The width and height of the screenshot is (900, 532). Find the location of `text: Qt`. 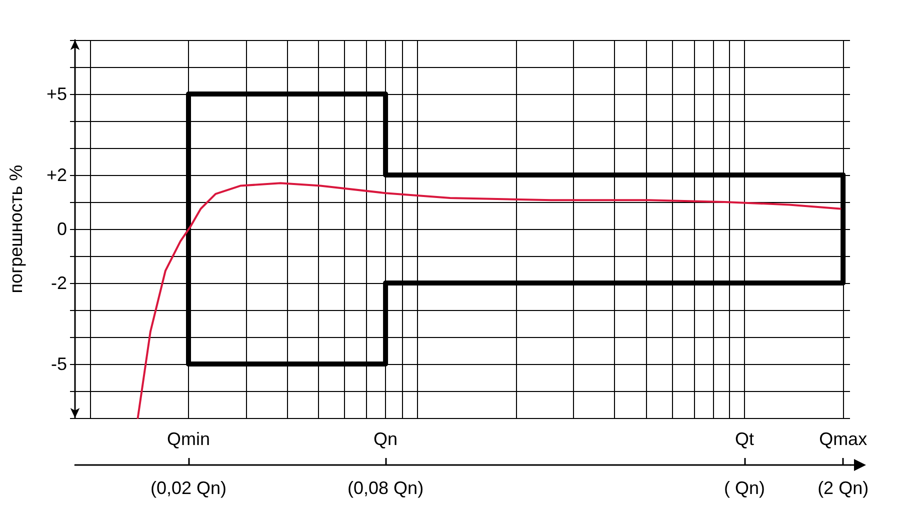

text: Qt is located at coordinates (744, 439).